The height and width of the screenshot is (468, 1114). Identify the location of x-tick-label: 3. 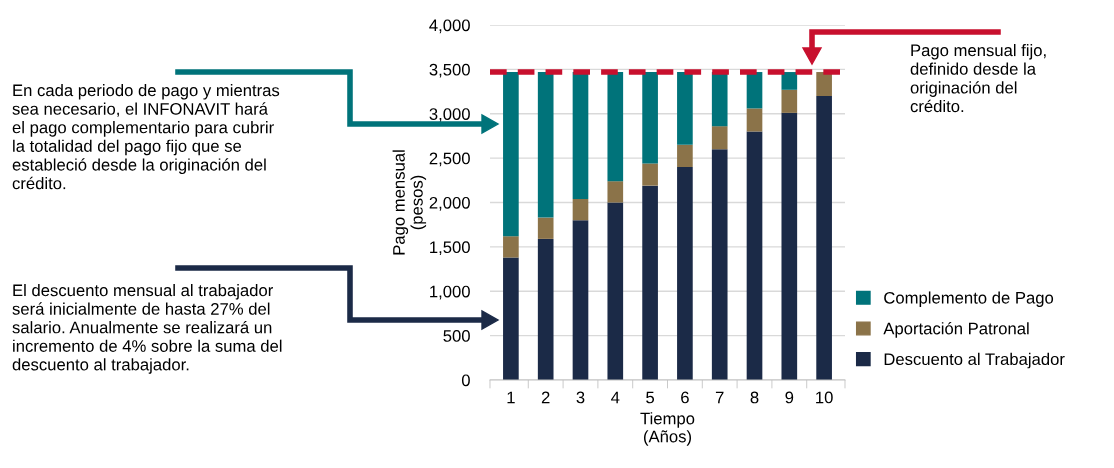
(580, 397).